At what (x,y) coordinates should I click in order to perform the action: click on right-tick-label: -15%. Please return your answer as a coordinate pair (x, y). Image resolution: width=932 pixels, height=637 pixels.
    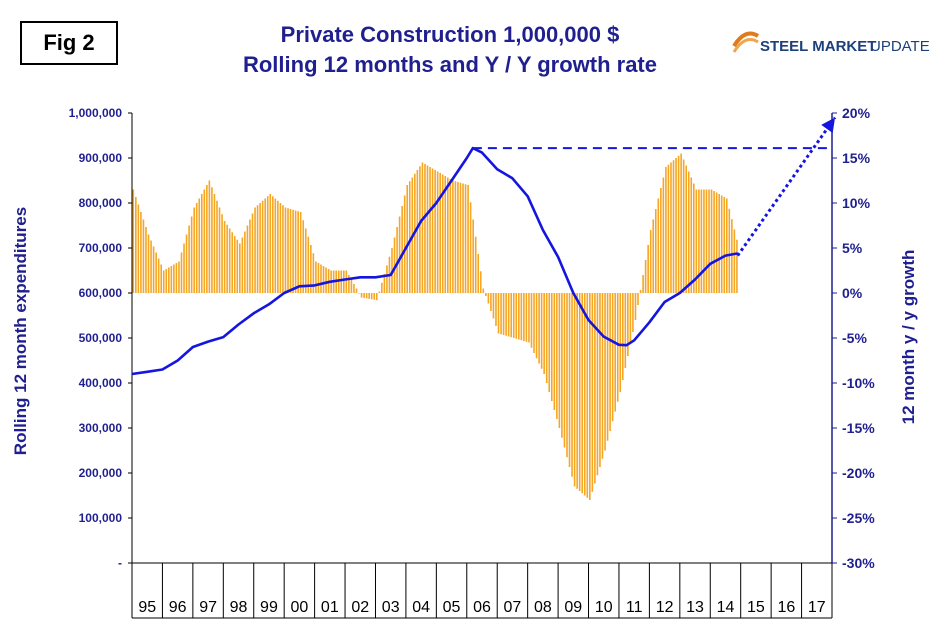
    Looking at the image, I should click on (858, 428).